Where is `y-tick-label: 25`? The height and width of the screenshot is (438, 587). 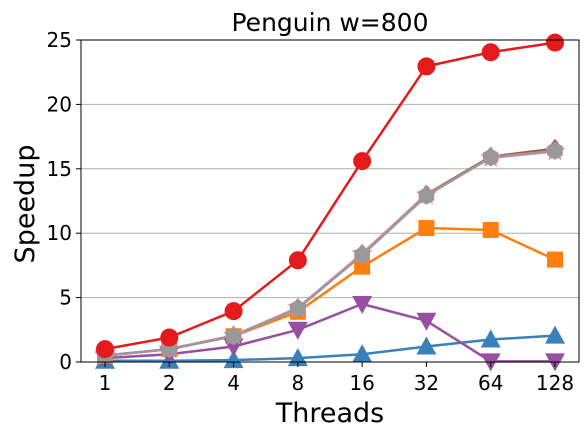 y-tick-label: 25 is located at coordinates (59, 40).